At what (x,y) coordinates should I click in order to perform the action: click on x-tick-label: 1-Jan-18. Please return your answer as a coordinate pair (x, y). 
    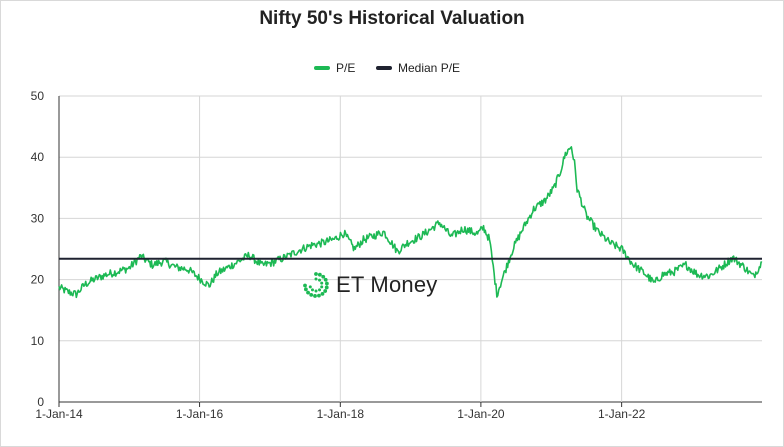
    Looking at the image, I should click on (341, 414).